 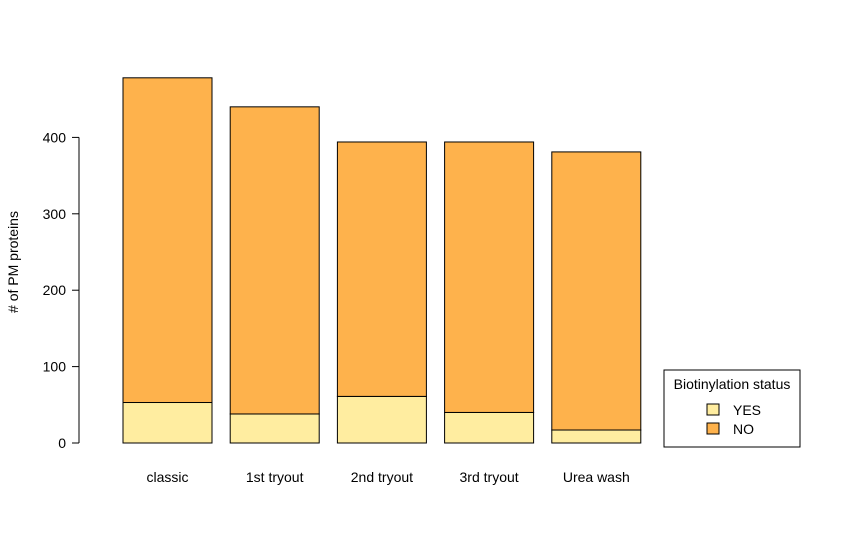 What do you see at coordinates (732, 384) in the screenshot?
I see `legend-title: Biotinylation status` at bounding box center [732, 384].